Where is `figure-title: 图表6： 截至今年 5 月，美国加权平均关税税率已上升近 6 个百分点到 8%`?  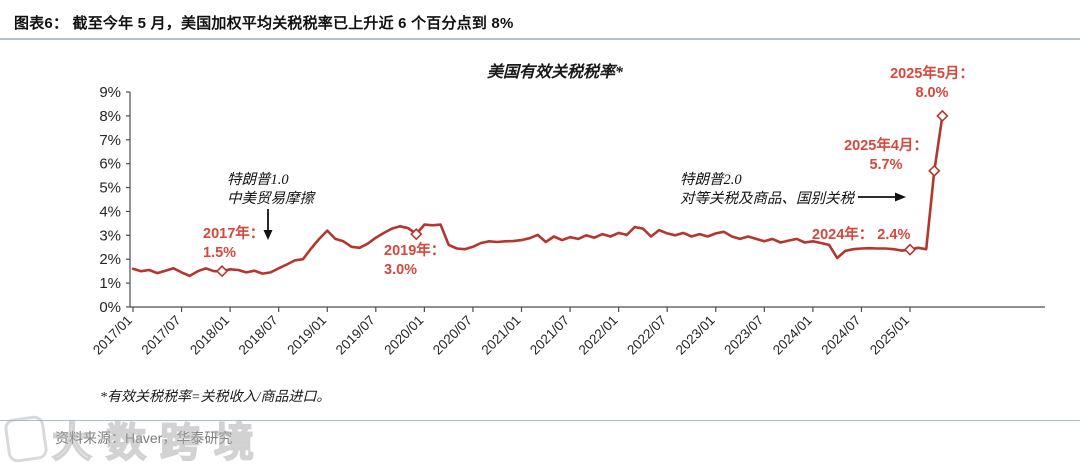 figure-title: 图表6： 截至今年 5 月，美国加权平均关税税率已上升近 6 个百分点到 8% is located at coordinates (264, 23).